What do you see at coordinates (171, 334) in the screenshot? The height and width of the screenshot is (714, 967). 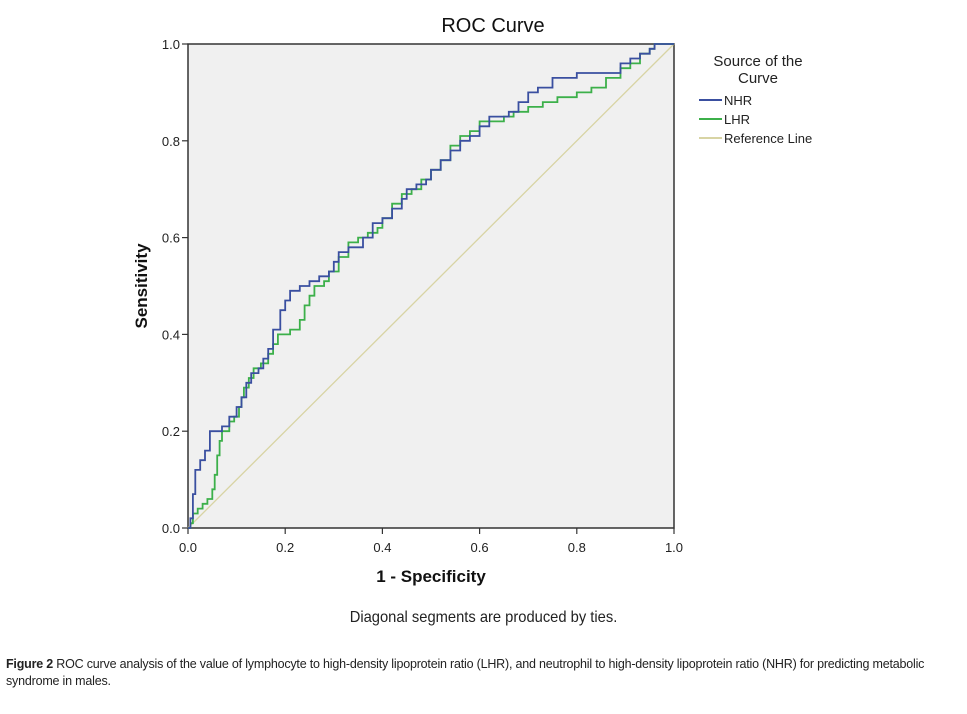 I see `y-tick-label: 0.4` at bounding box center [171, 334].